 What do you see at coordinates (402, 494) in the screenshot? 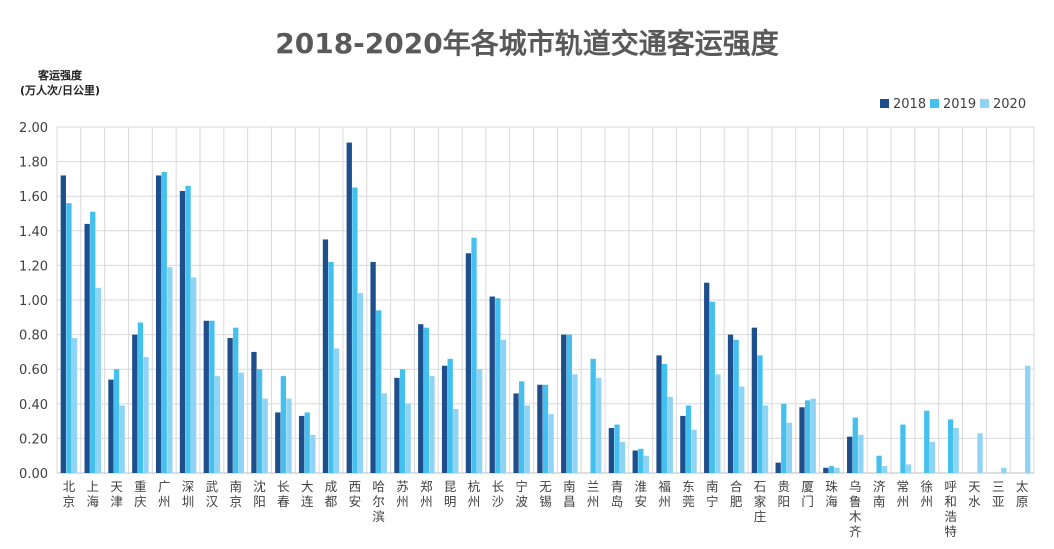
I see `x-category-label: 苏州` at bounding box center [402, 494].